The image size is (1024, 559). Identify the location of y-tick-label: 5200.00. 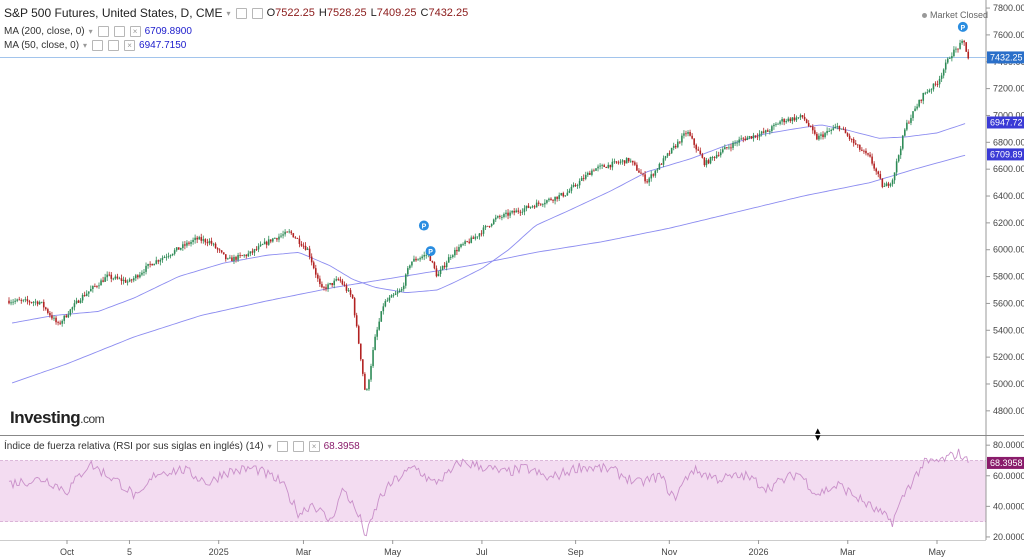
(1008, 357).